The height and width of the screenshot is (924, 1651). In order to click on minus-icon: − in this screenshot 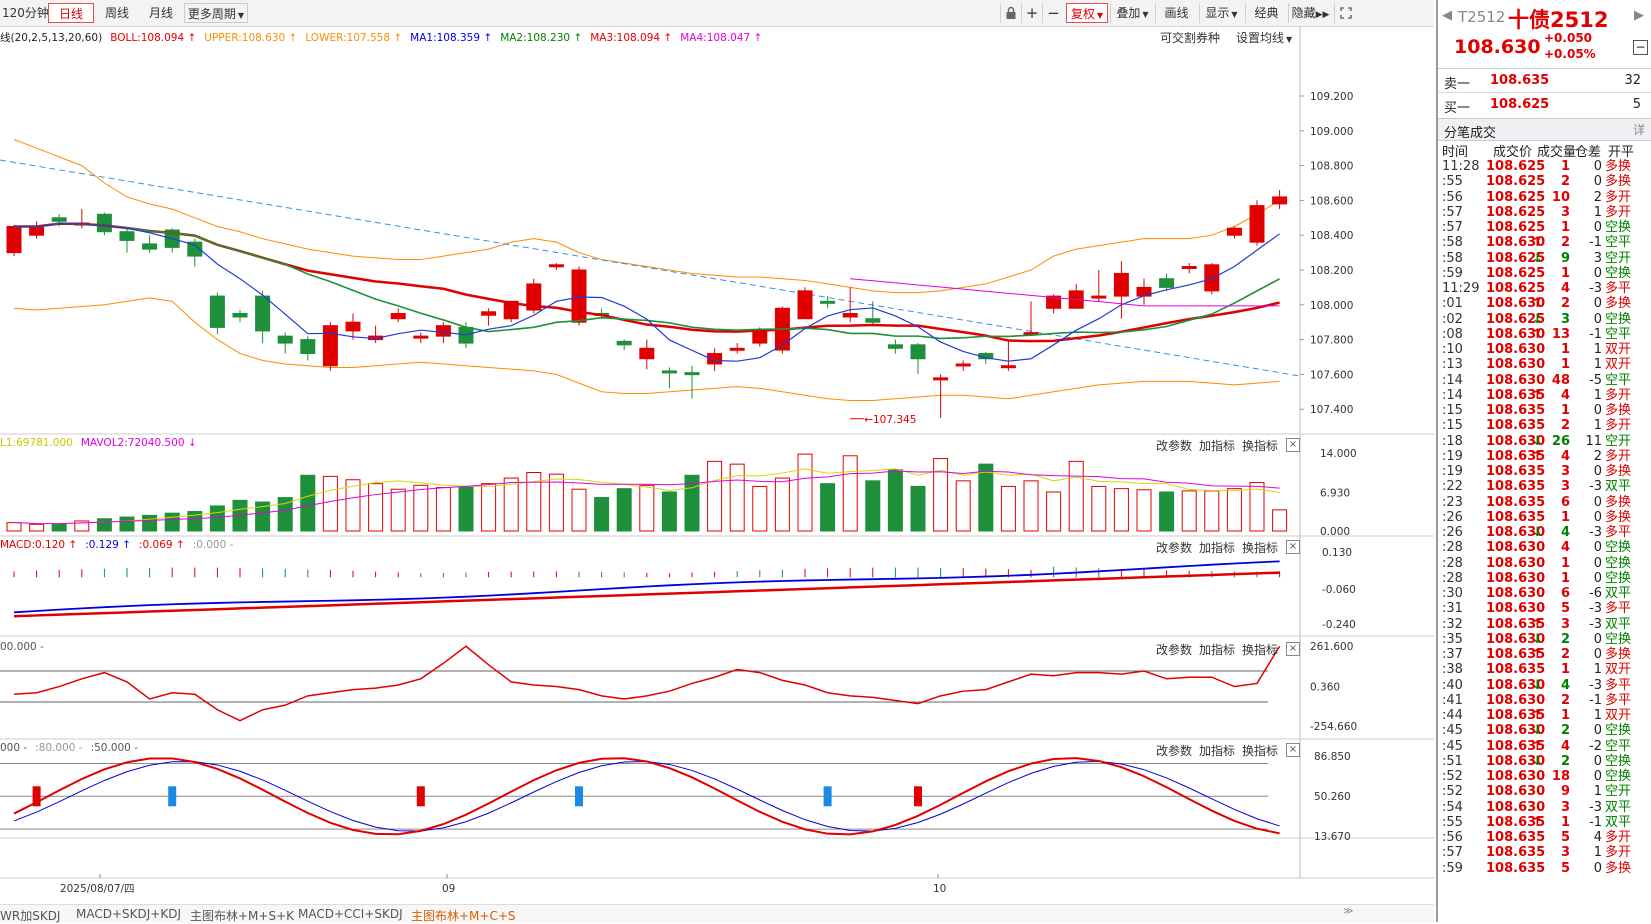, I will do `click(1053, 13)`.